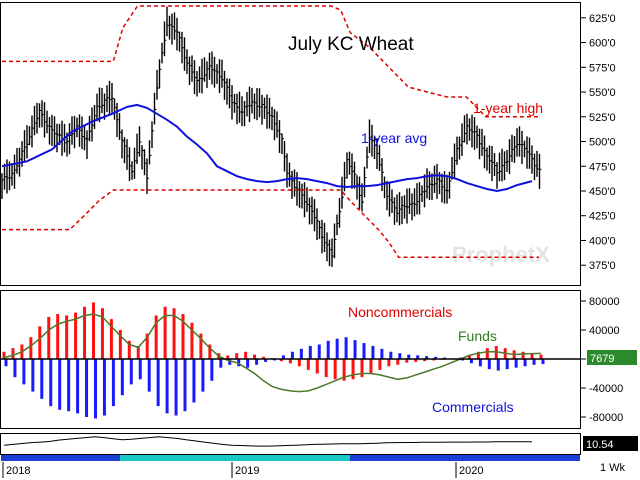  Describe the element at coordinates (602, 359) in the screenshot. I see `last-value-label: 7679` at that location.